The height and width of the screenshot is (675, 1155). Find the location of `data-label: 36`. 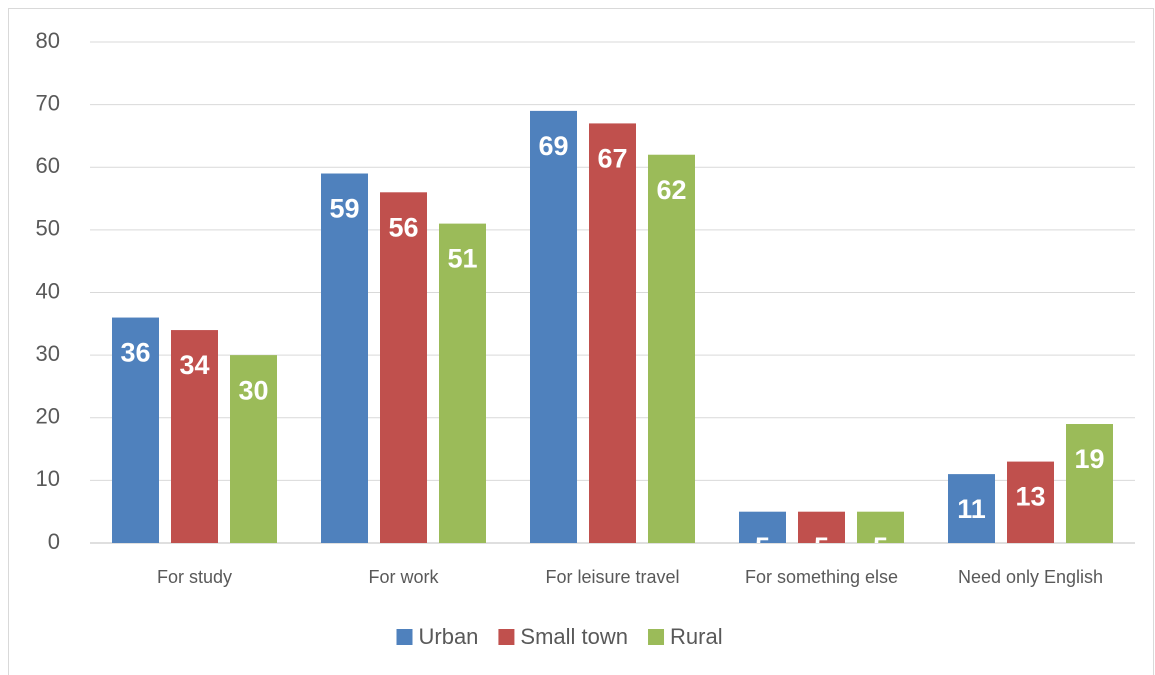

data-label: 36 is located at coordinates (135, 353).